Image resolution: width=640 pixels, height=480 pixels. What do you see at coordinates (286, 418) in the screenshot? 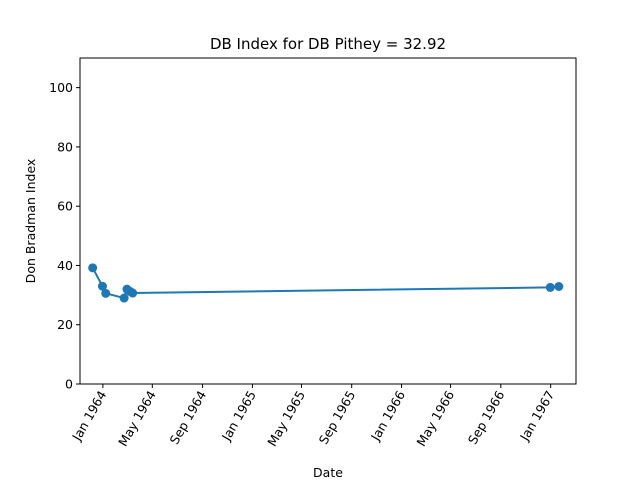
I see `x-tick-label-4: May 1965` at bounding box center [286, 418].